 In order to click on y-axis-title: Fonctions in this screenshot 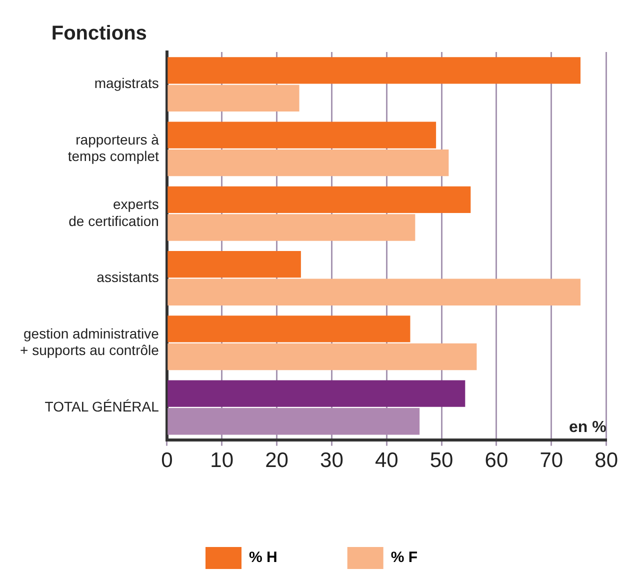, I will do `click(99, 33)`.